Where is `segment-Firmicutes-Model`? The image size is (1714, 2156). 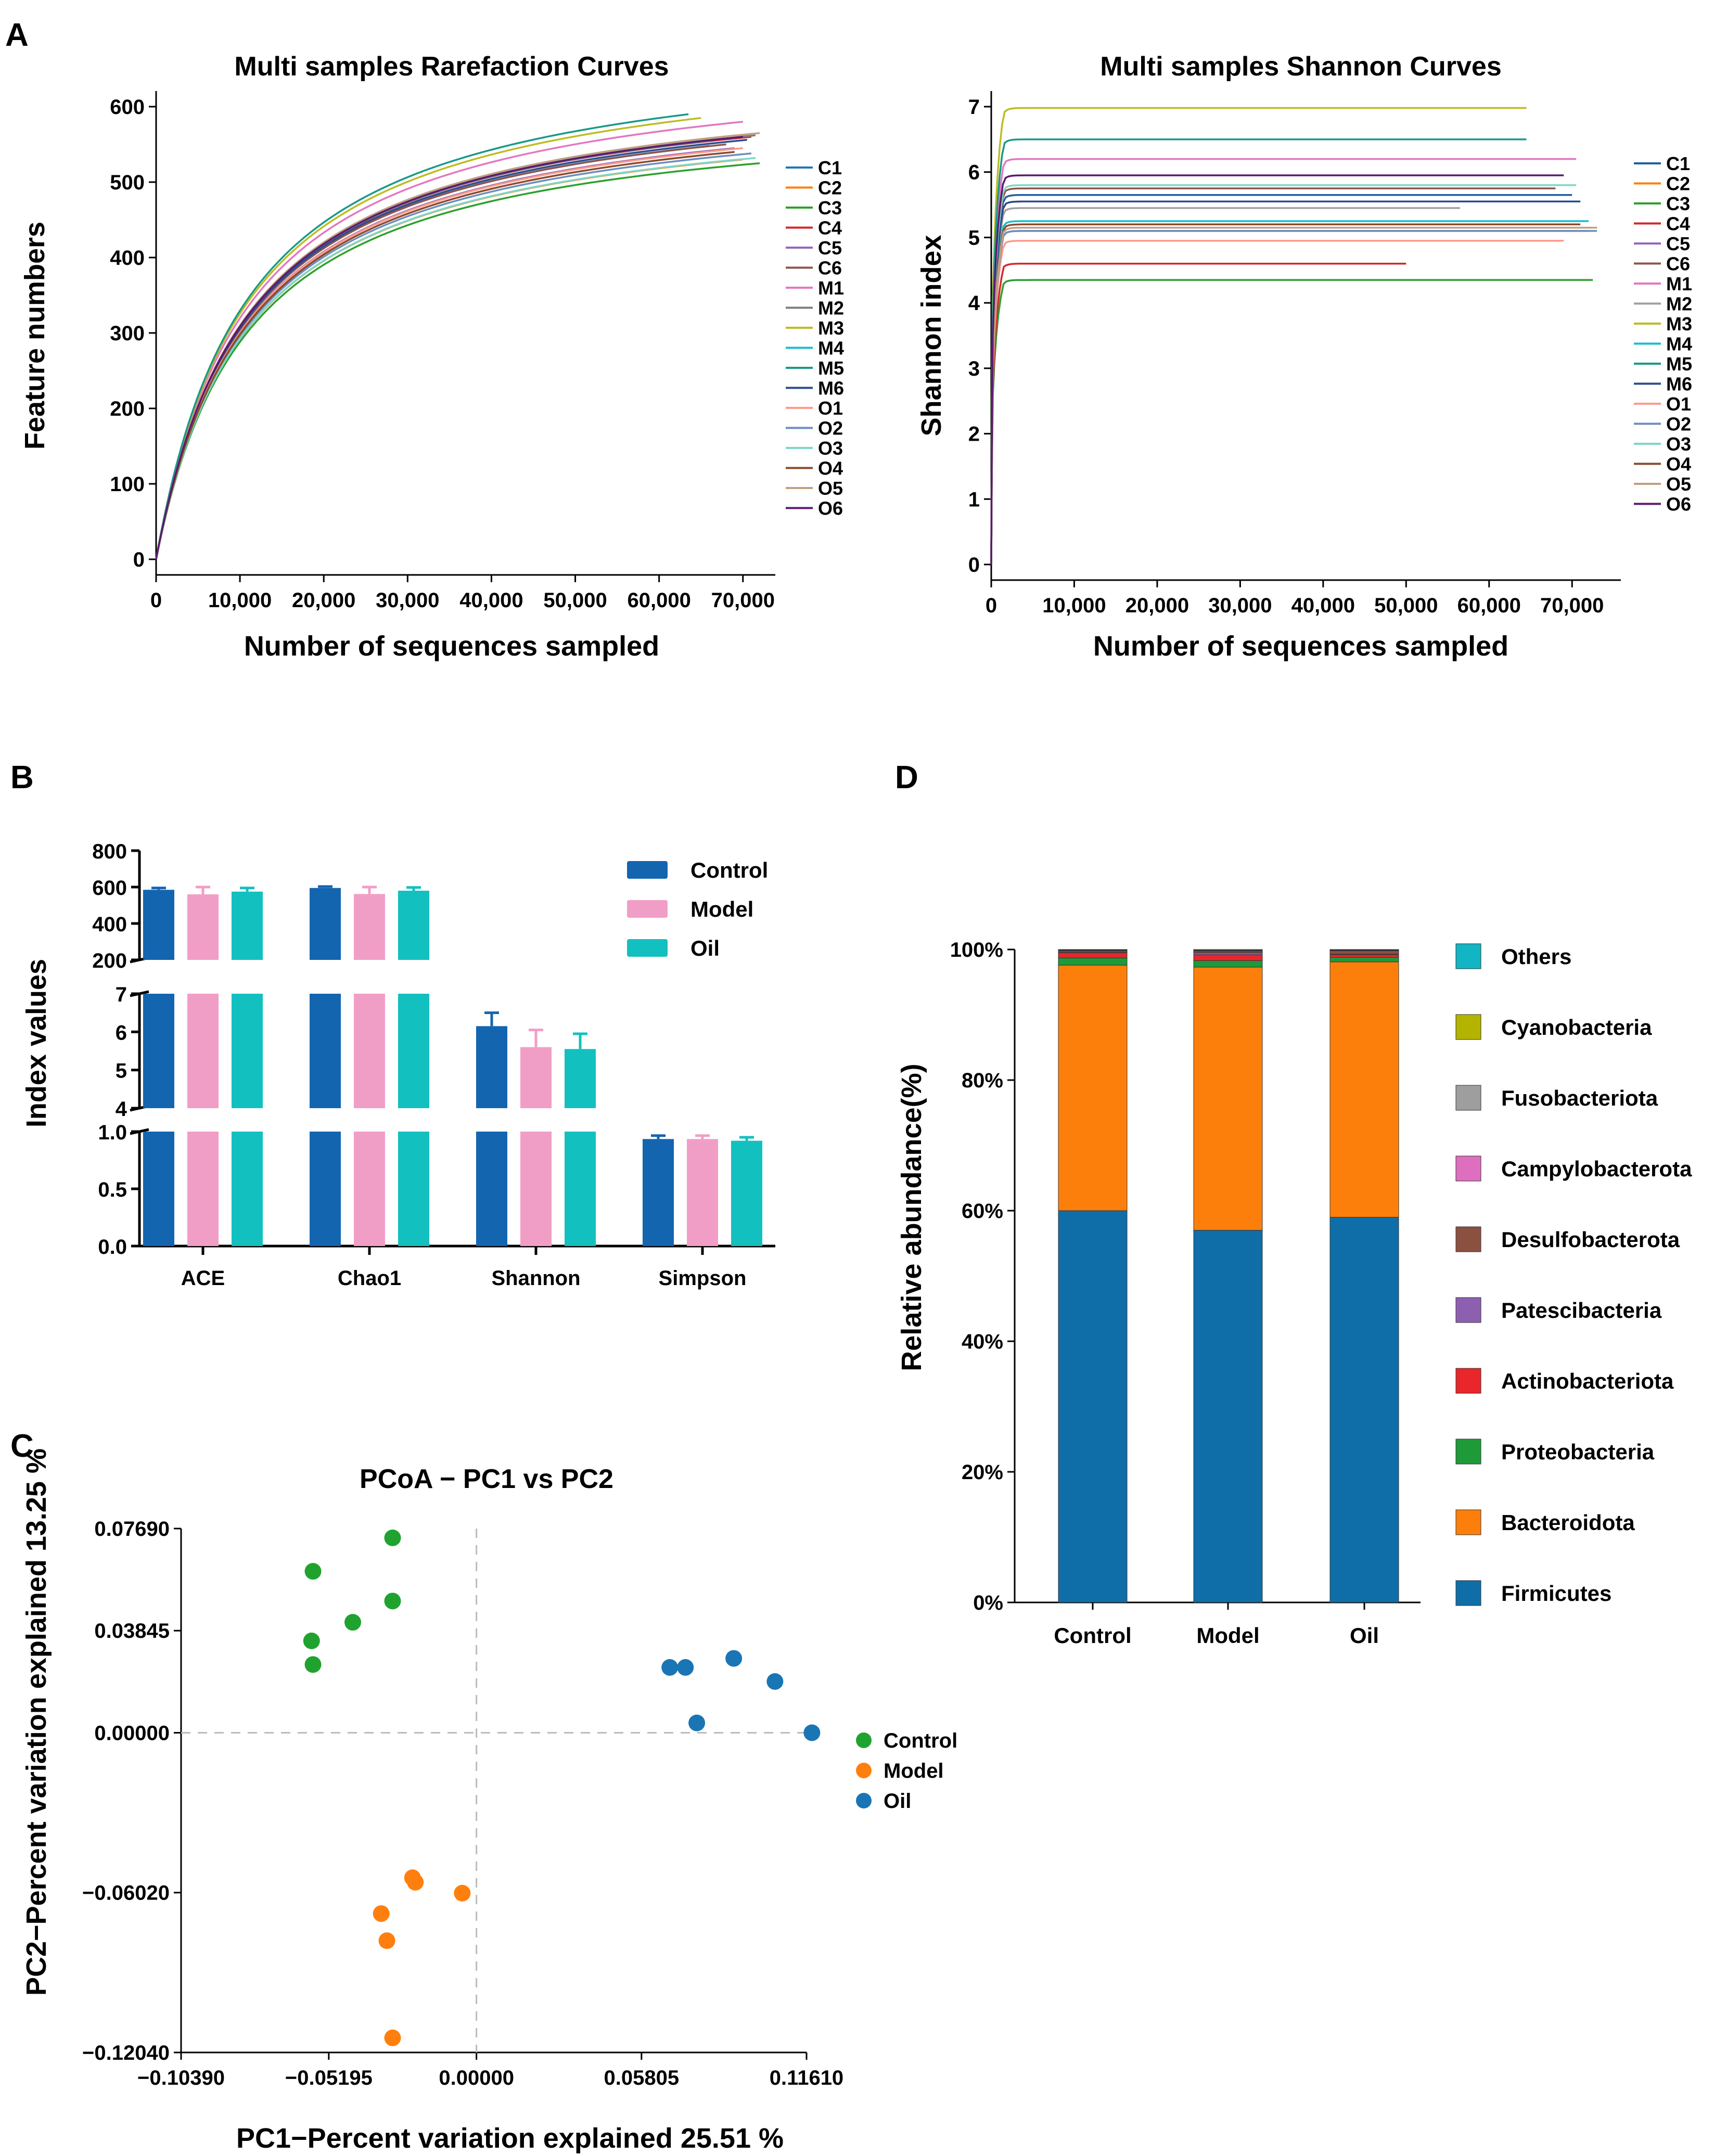 segment-Firmicutes-Model is located at coordinates (1228, 1417).